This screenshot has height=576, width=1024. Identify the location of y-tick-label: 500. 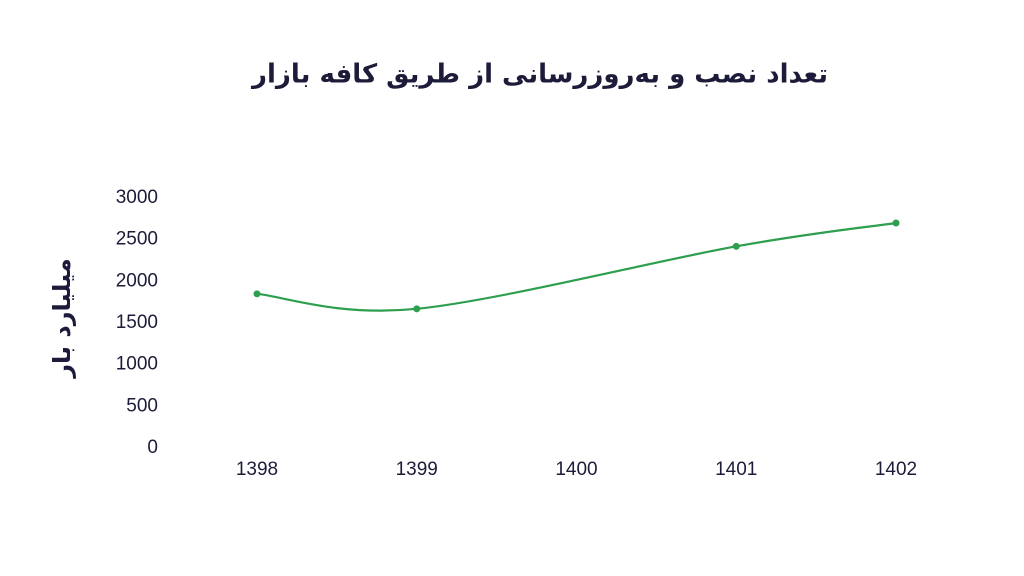
(142, 405).